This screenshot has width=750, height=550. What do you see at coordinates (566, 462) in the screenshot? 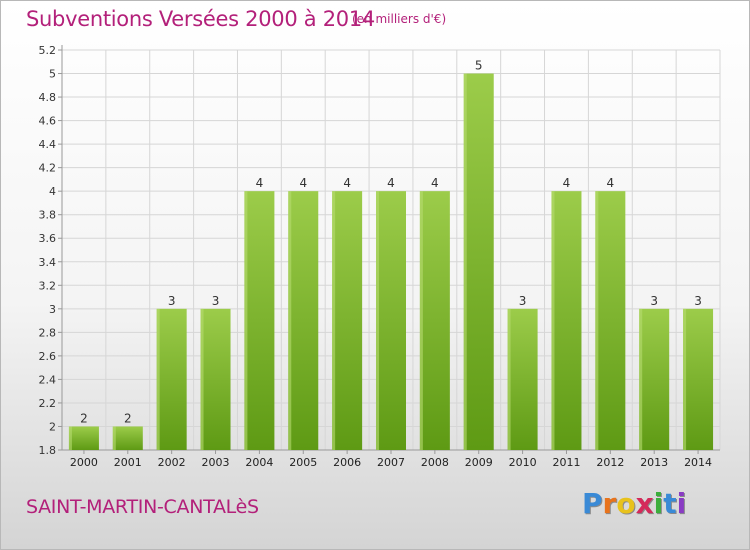
I see `x-tick-label: 2011` at bounding box center [566, 462].